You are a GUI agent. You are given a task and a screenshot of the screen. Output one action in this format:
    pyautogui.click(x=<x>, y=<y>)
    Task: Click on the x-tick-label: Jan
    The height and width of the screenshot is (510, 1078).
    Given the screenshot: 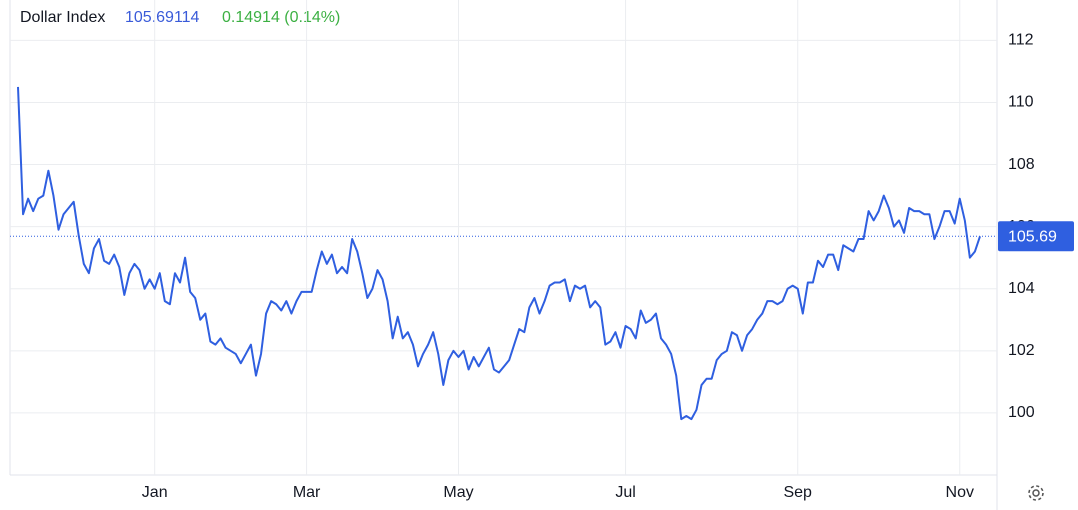 What is the action you would take?
    pyautogui.click(x=155, y=492)
    